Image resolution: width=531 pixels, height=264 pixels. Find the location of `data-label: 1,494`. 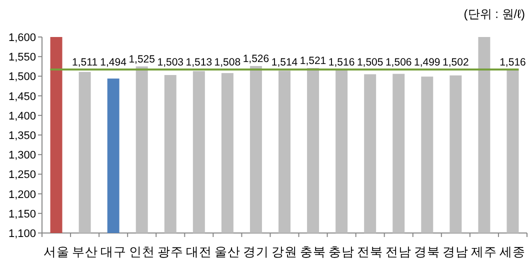

data-label: 1,494 is located at coordinates (113, 62).